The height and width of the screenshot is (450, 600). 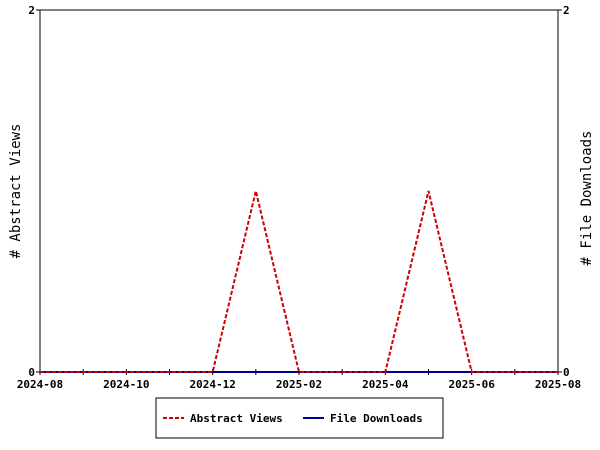 I want to click on y-right-tick-max: 2, so click(x=566, y=10).